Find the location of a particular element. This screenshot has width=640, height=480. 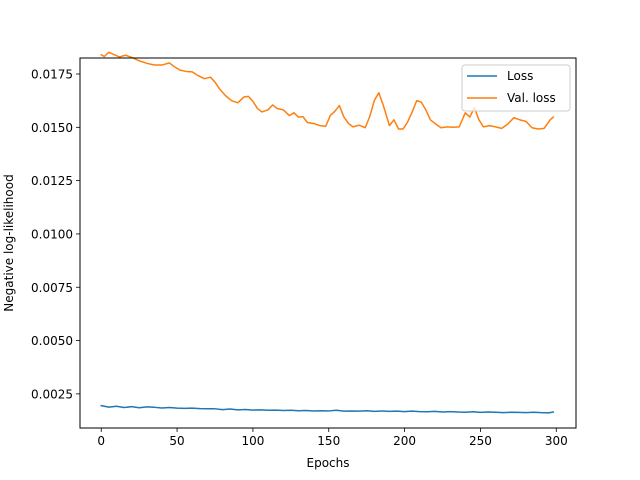

x-axis-ticks: 0 50 100 150 200 250 300 is located at coordinates (332, 438).